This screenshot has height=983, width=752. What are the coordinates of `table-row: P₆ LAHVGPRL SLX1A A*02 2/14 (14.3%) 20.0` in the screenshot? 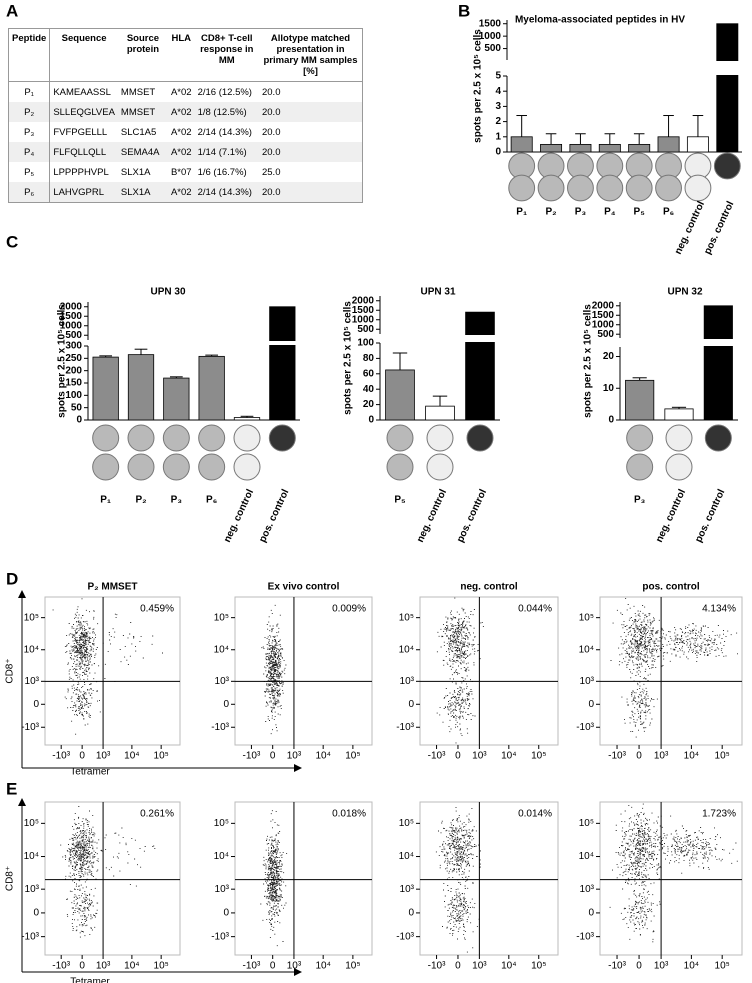 It's located at (185, 192).